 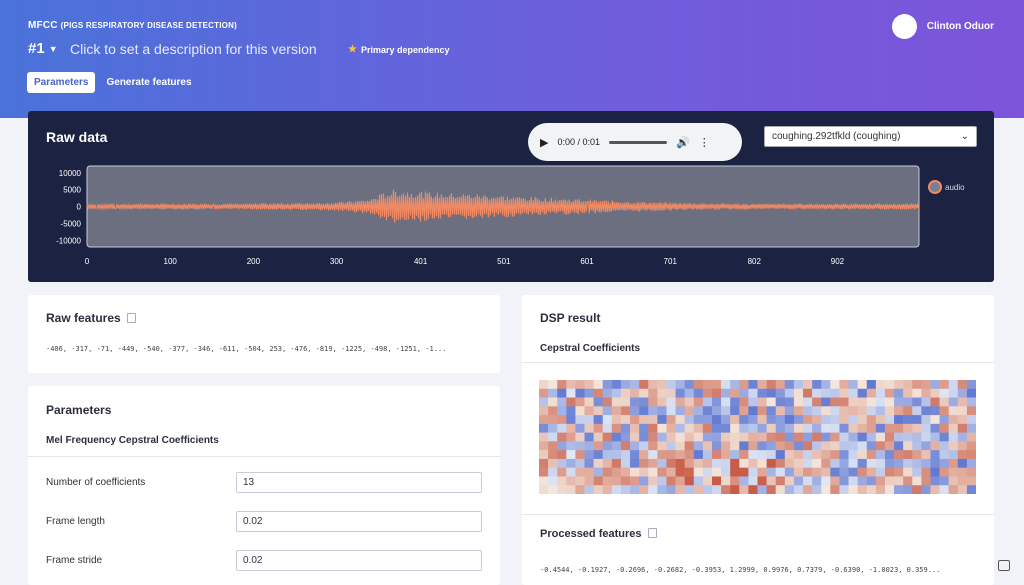 What do you see at coordinates (79, 207) in the screenshot?
I see `y-tick-label: 0` at bounding box center [79, 207].